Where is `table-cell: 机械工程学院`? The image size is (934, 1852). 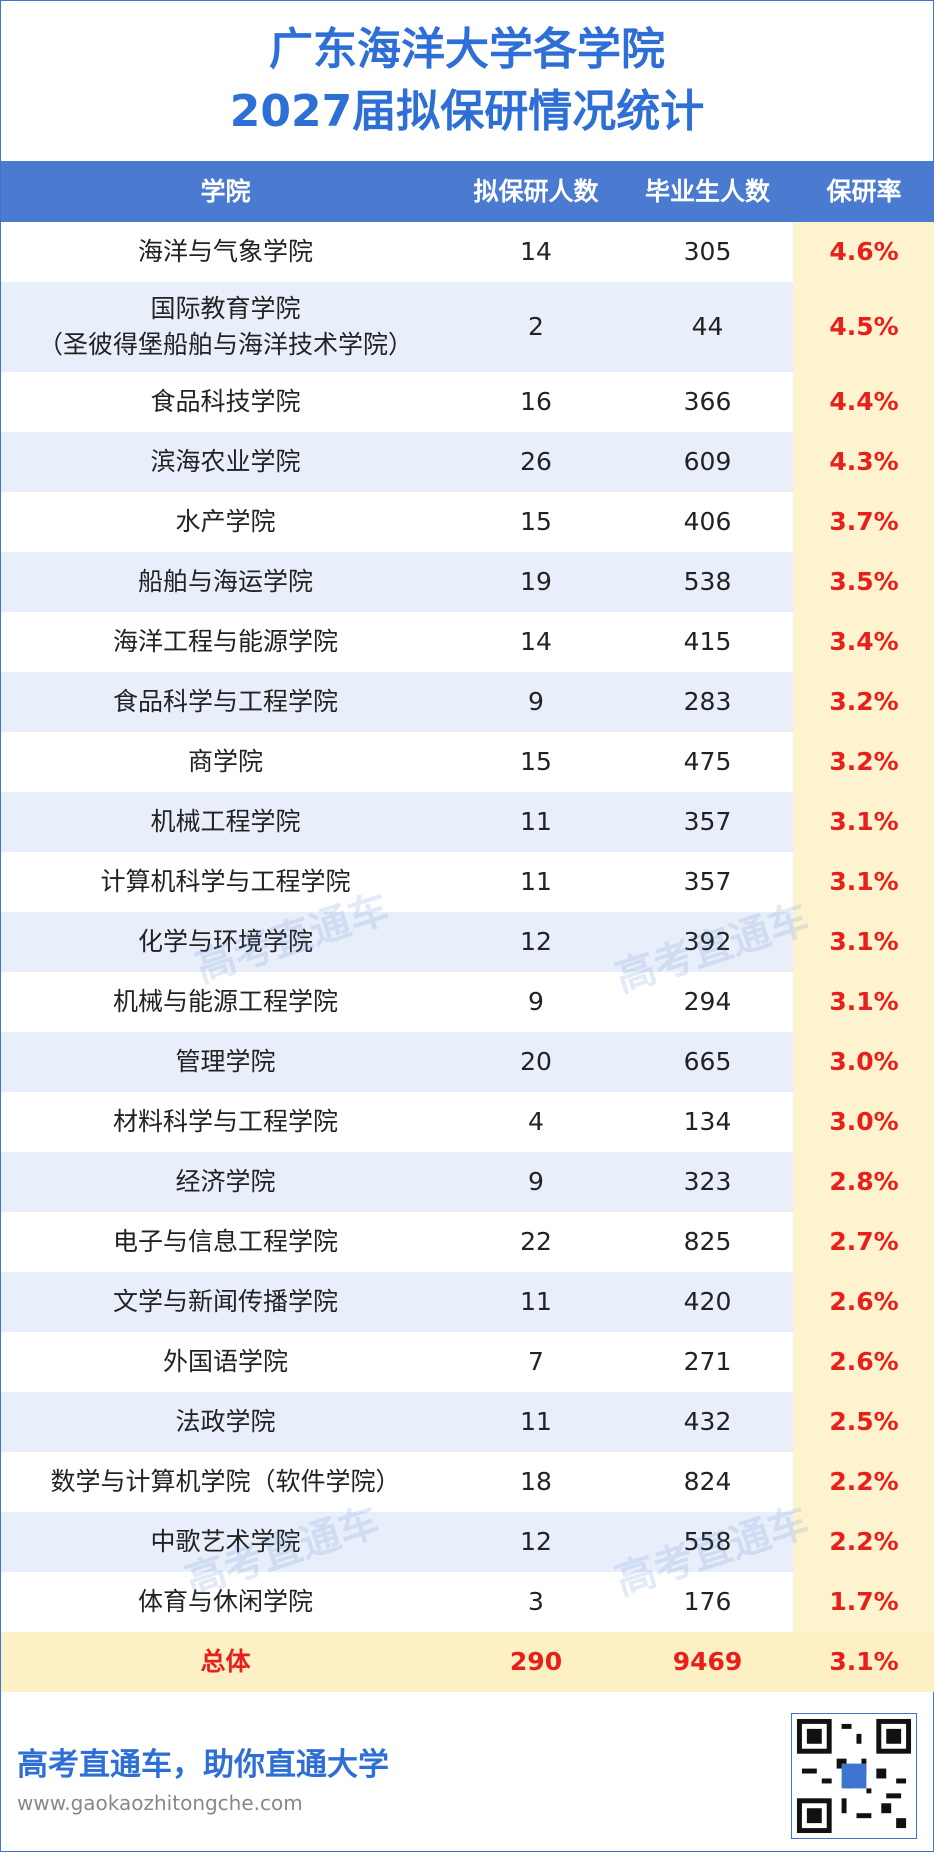
table-cell: 机械工程学院 is located at coordinates (225, 821).